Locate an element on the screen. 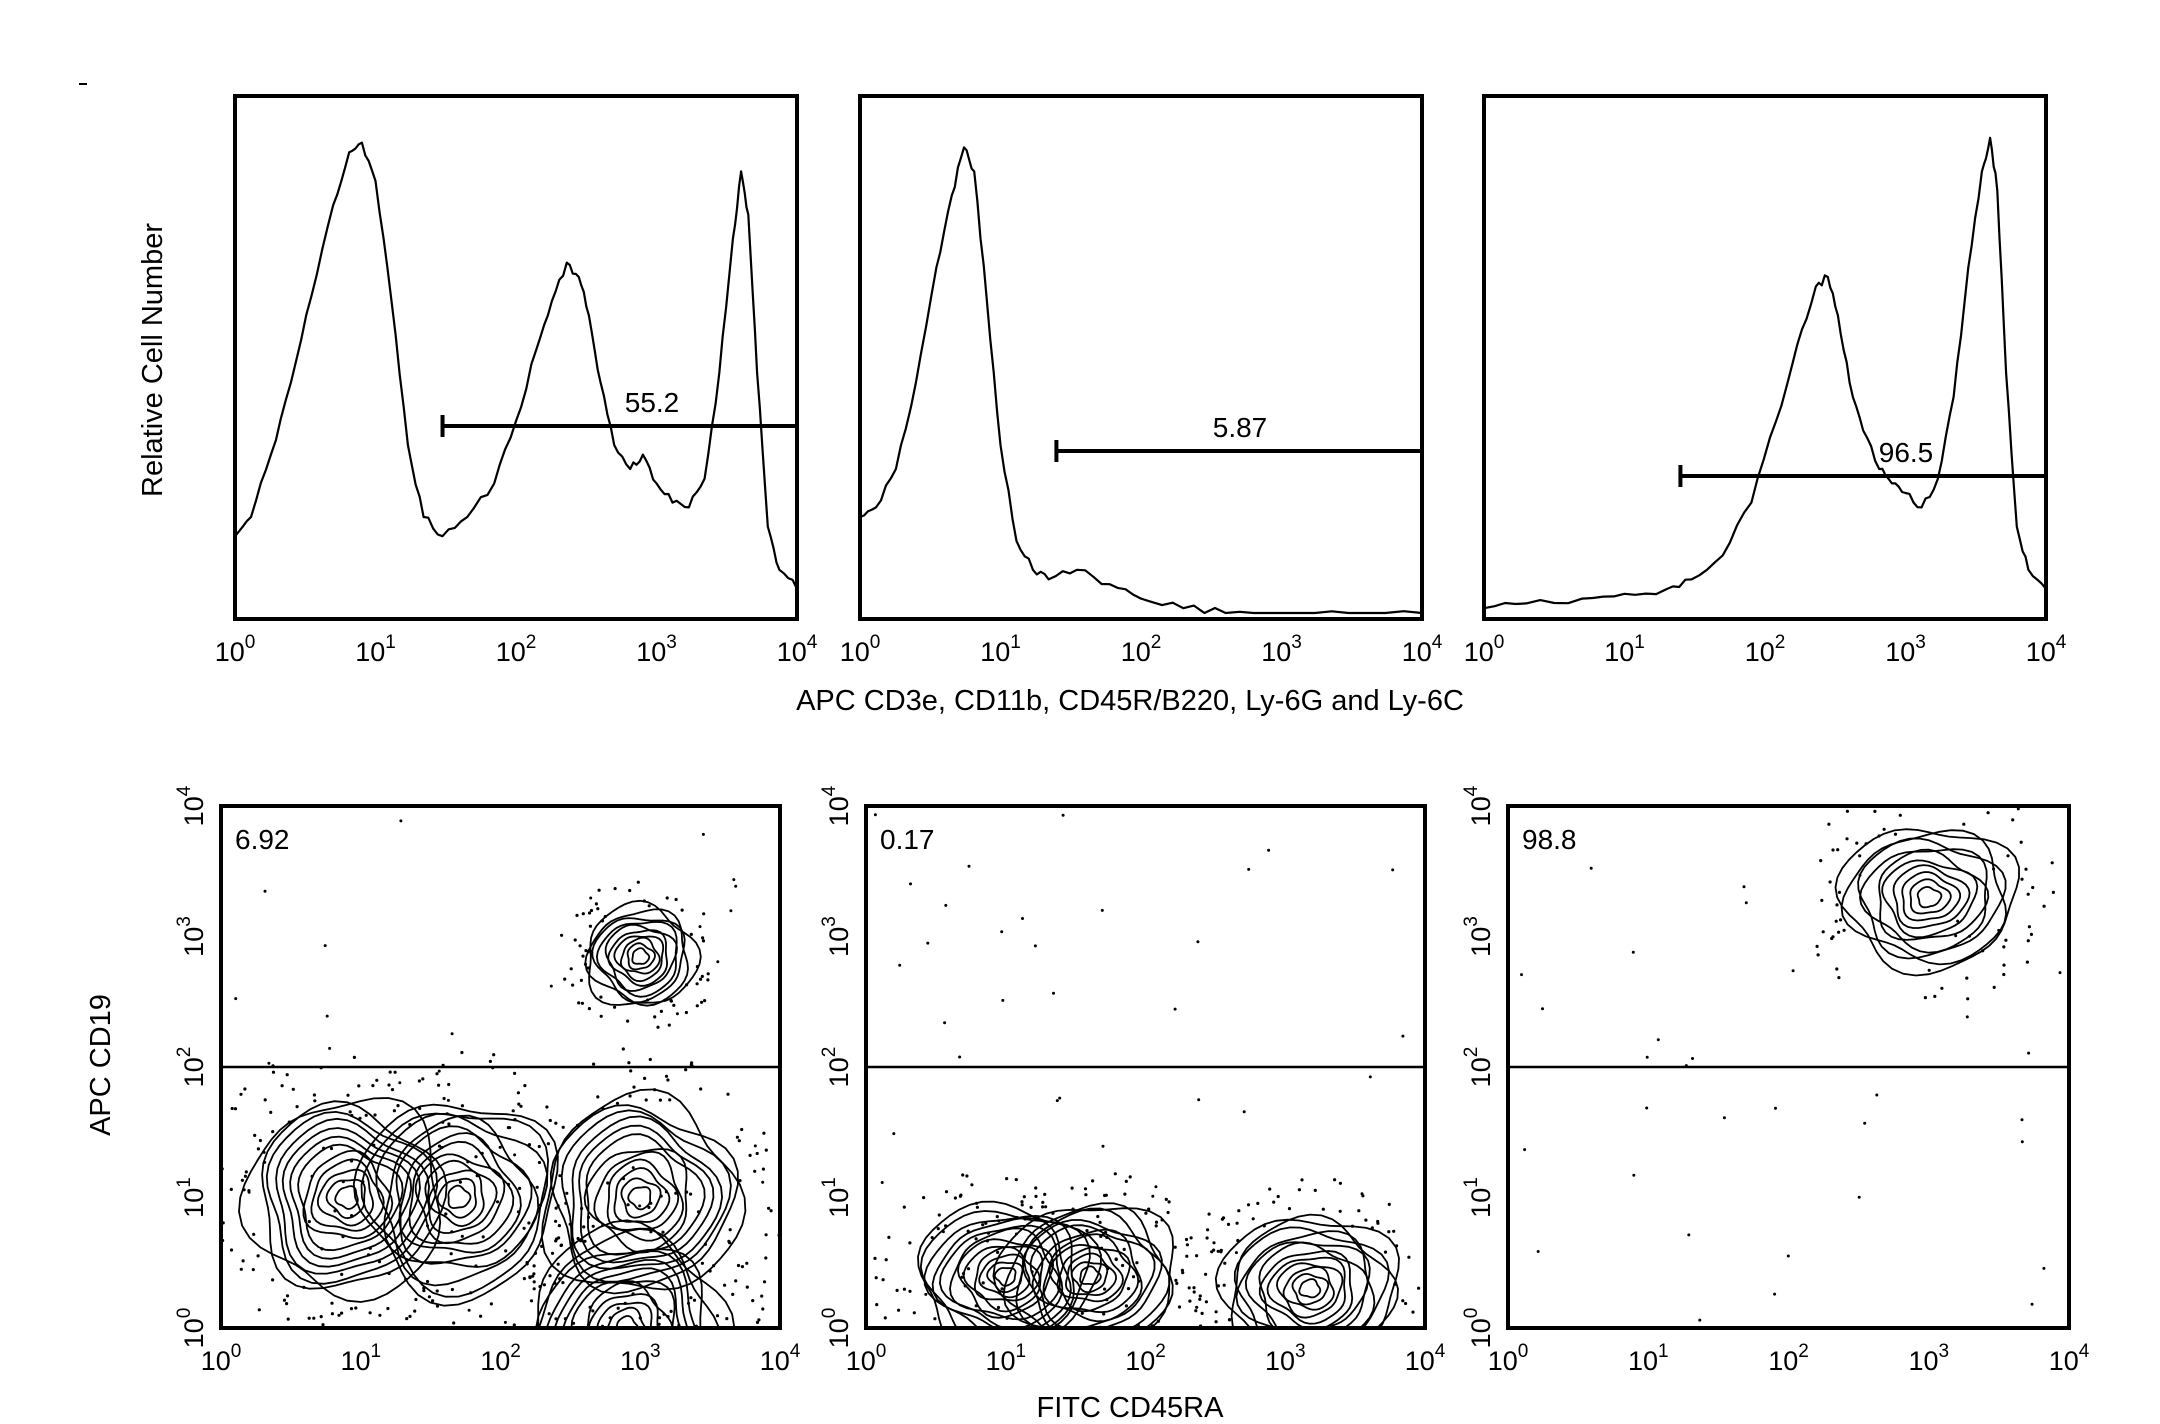  svg-text: 10¹ is located at coordinates (1005, 1358).